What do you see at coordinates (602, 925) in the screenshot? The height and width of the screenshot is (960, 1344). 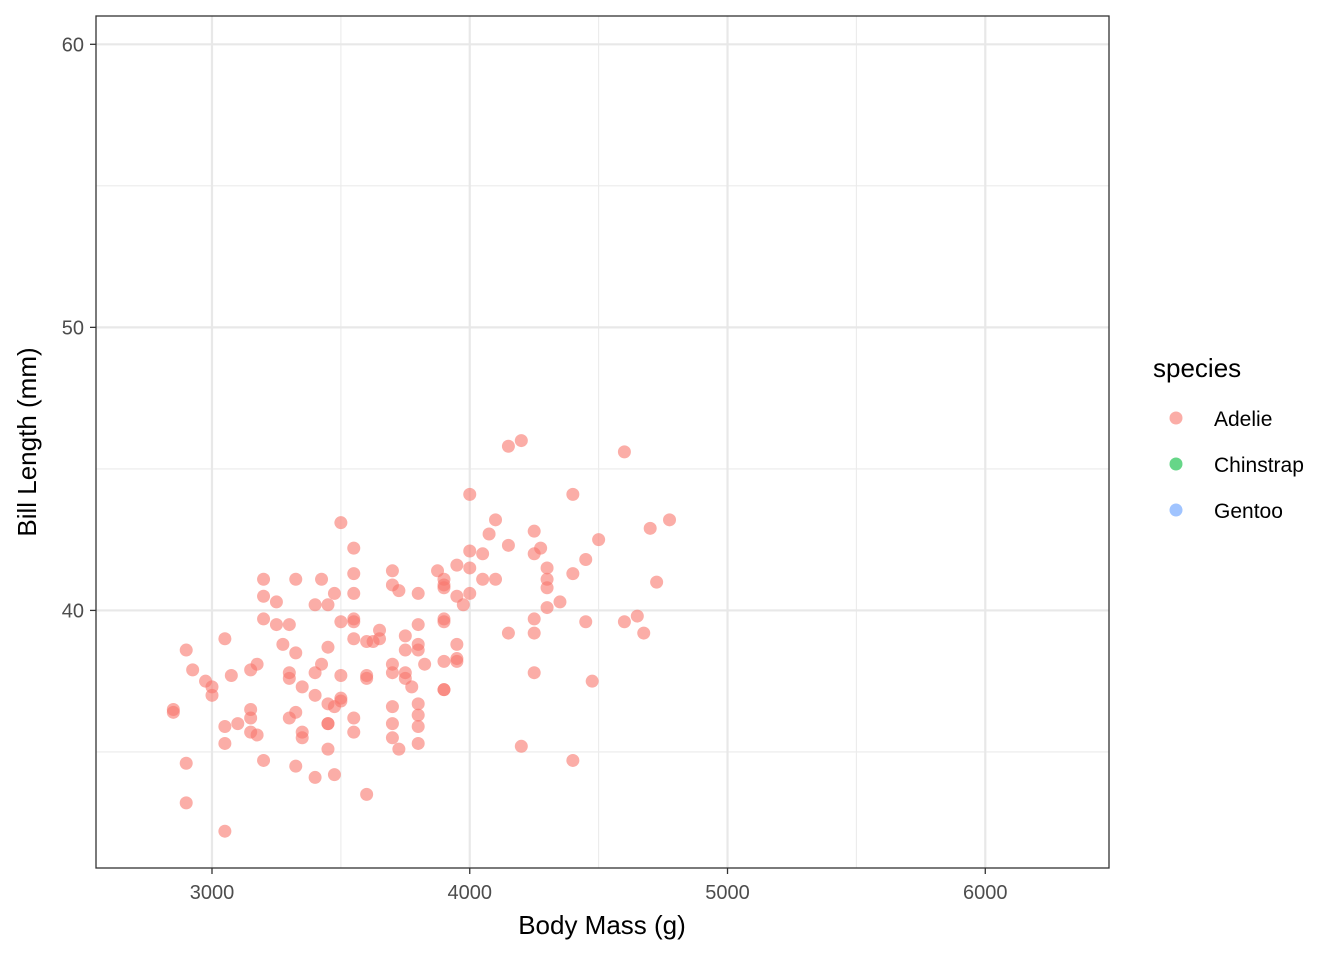 I see `x-axis-title: Body Mass (g)` at bounding box center [602, 925].